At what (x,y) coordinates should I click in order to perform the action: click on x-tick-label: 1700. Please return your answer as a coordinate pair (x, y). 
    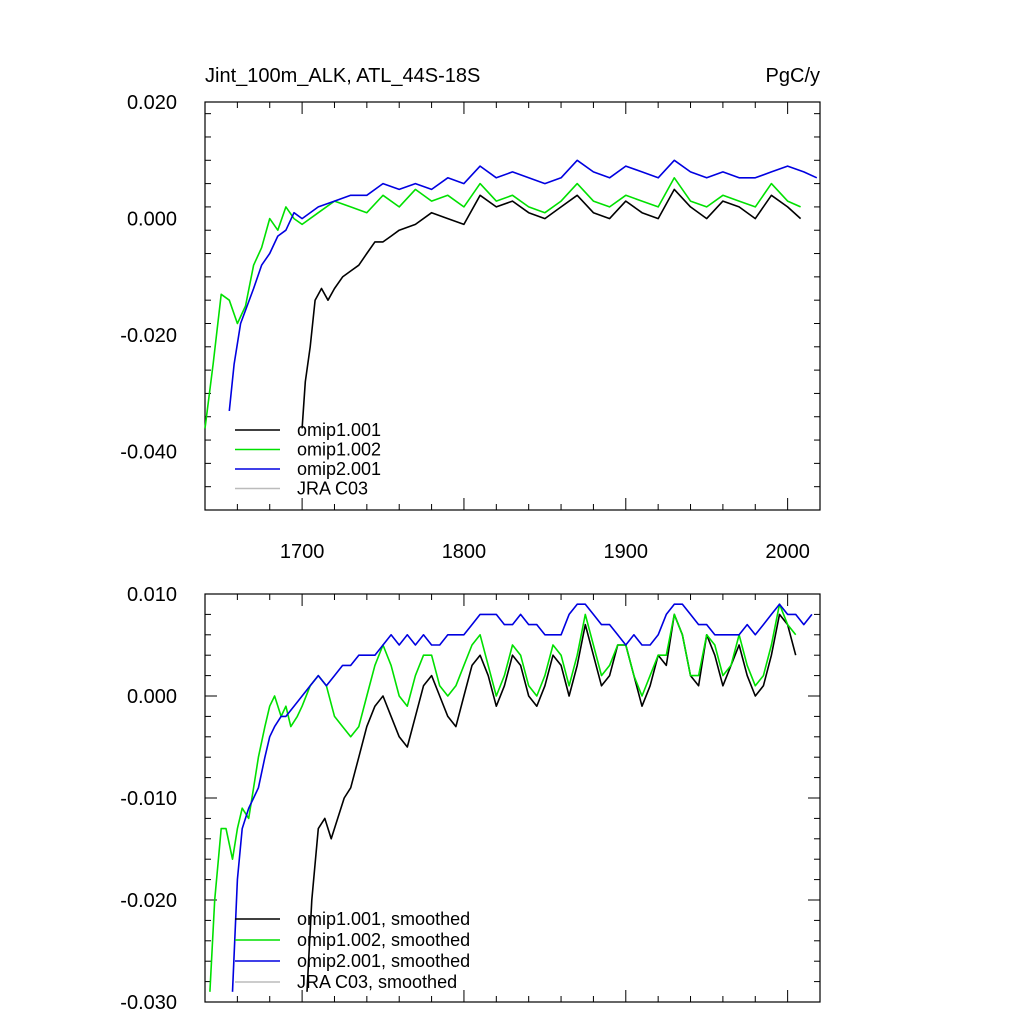
    Looking at the image, I should click on (302, 552).